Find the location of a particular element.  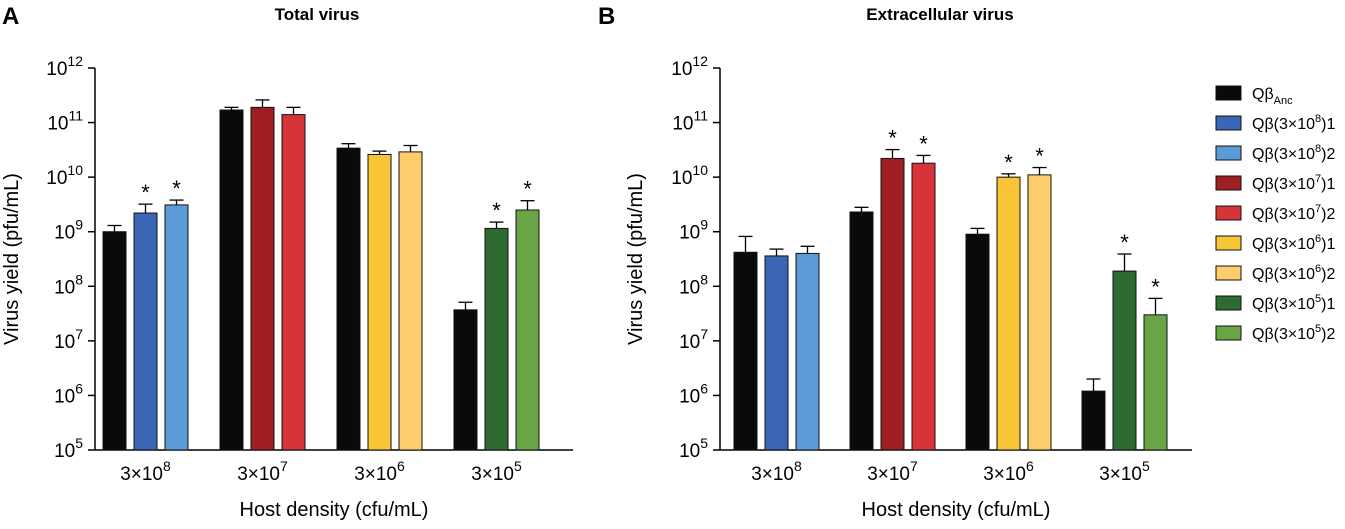

panel-letter: A is located at coordinates (10, 16).